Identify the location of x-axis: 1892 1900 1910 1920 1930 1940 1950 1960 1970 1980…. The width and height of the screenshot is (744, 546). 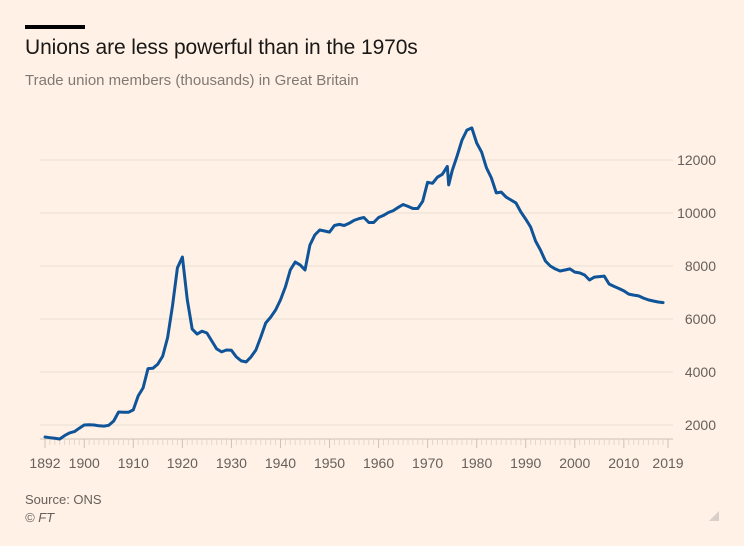
(356, 454).